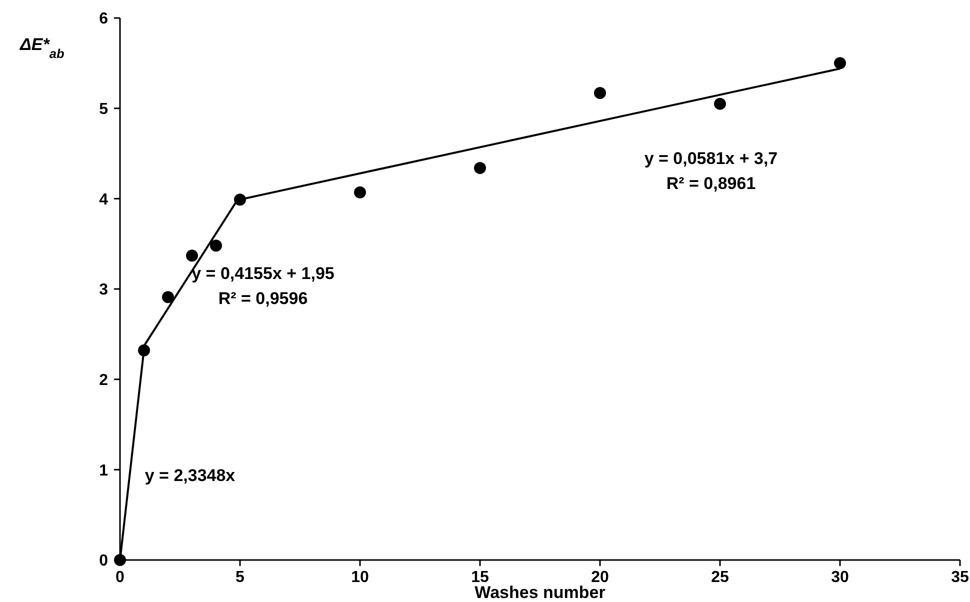  What do you see at coordinates (480, 577) in the screenshot?
I see `x-tick-label: 15` at bounding box center [480, 577].